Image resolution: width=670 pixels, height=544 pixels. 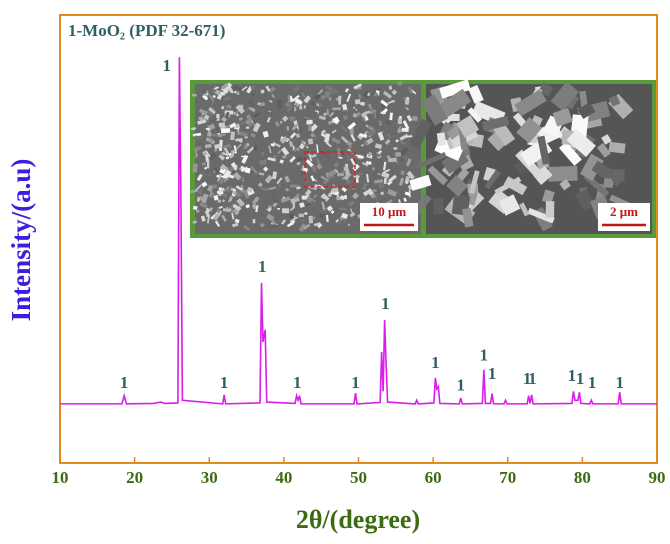 I want to click on x-tick-label: 70, so click(x=507, y=477).